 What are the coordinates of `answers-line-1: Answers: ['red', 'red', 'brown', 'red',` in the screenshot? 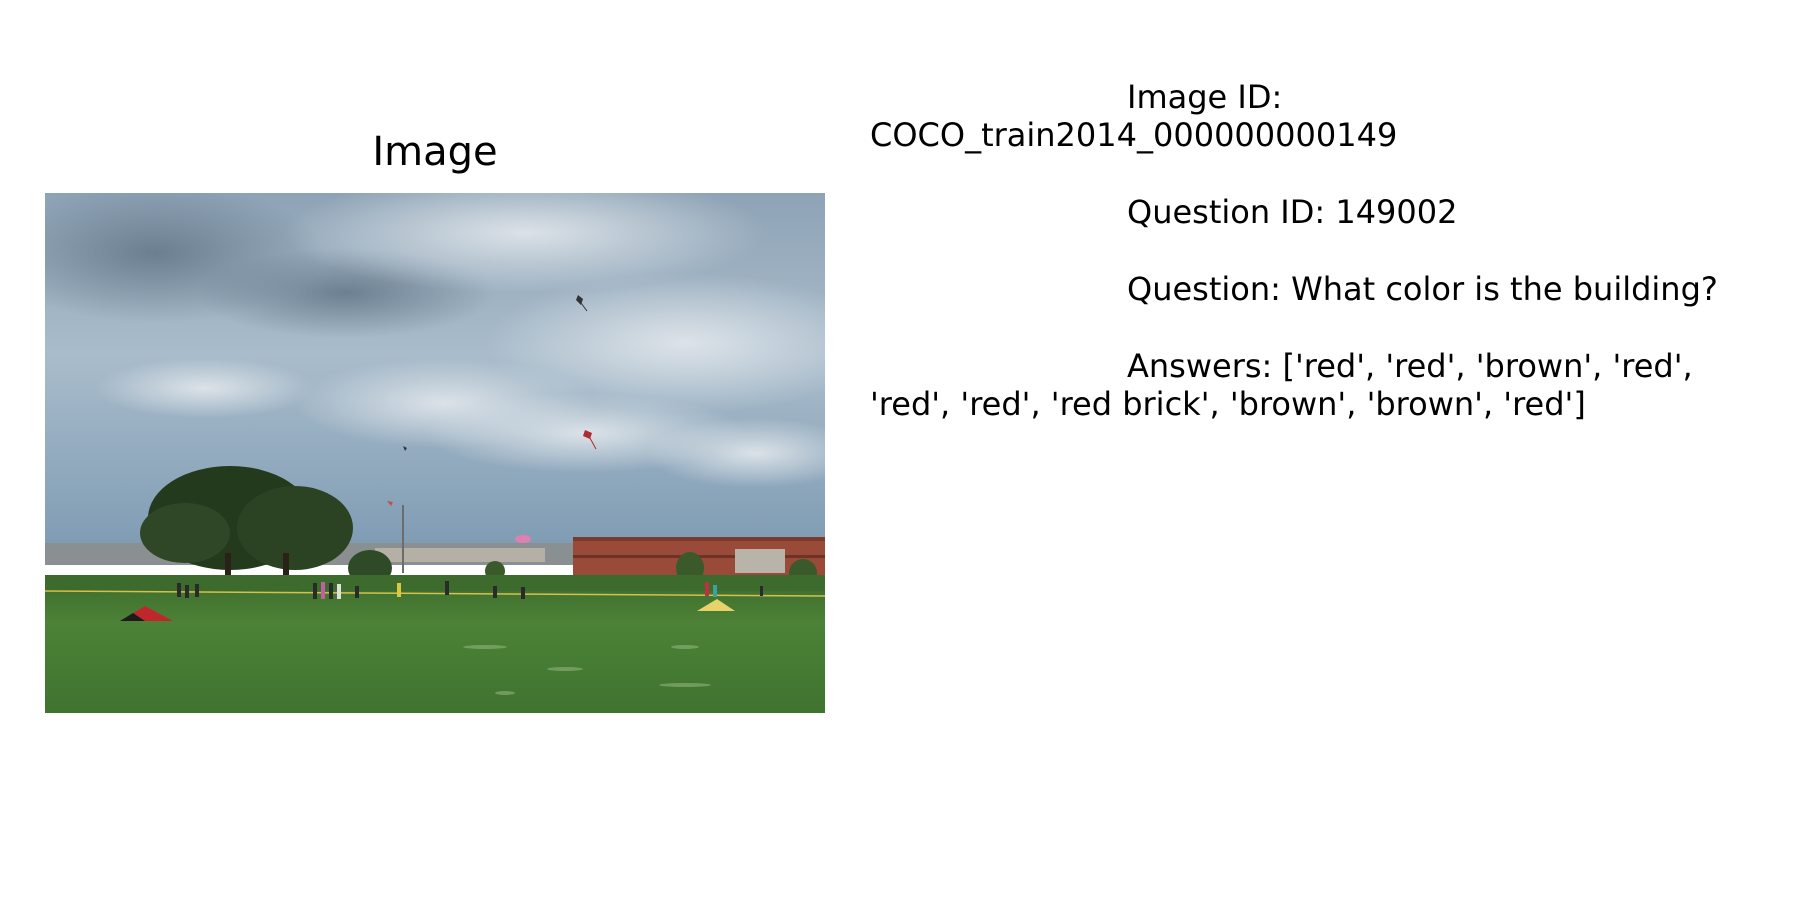 It's located at (1410, 366).